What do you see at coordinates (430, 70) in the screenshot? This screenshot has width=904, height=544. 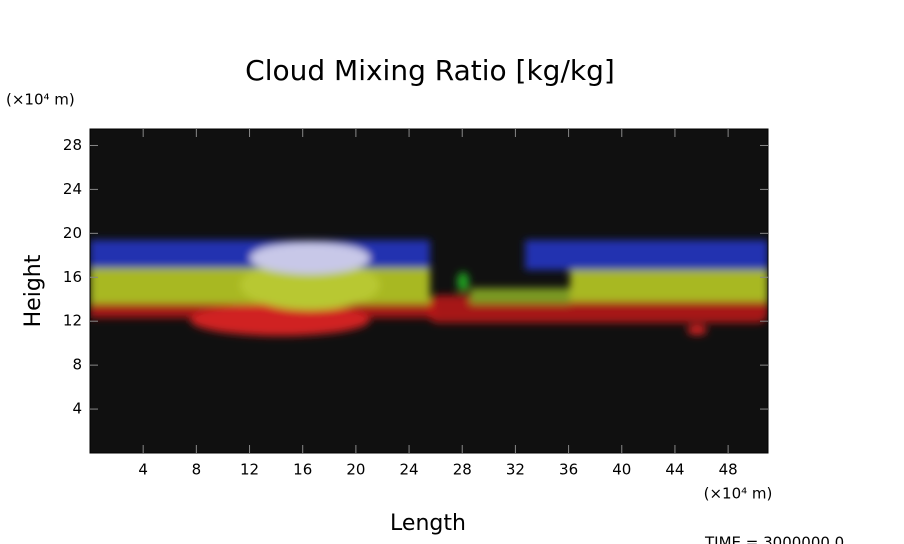 I see `chart-title: Cloud Mixing Ratio [kg/kg]` at bounding box center [430, 70].